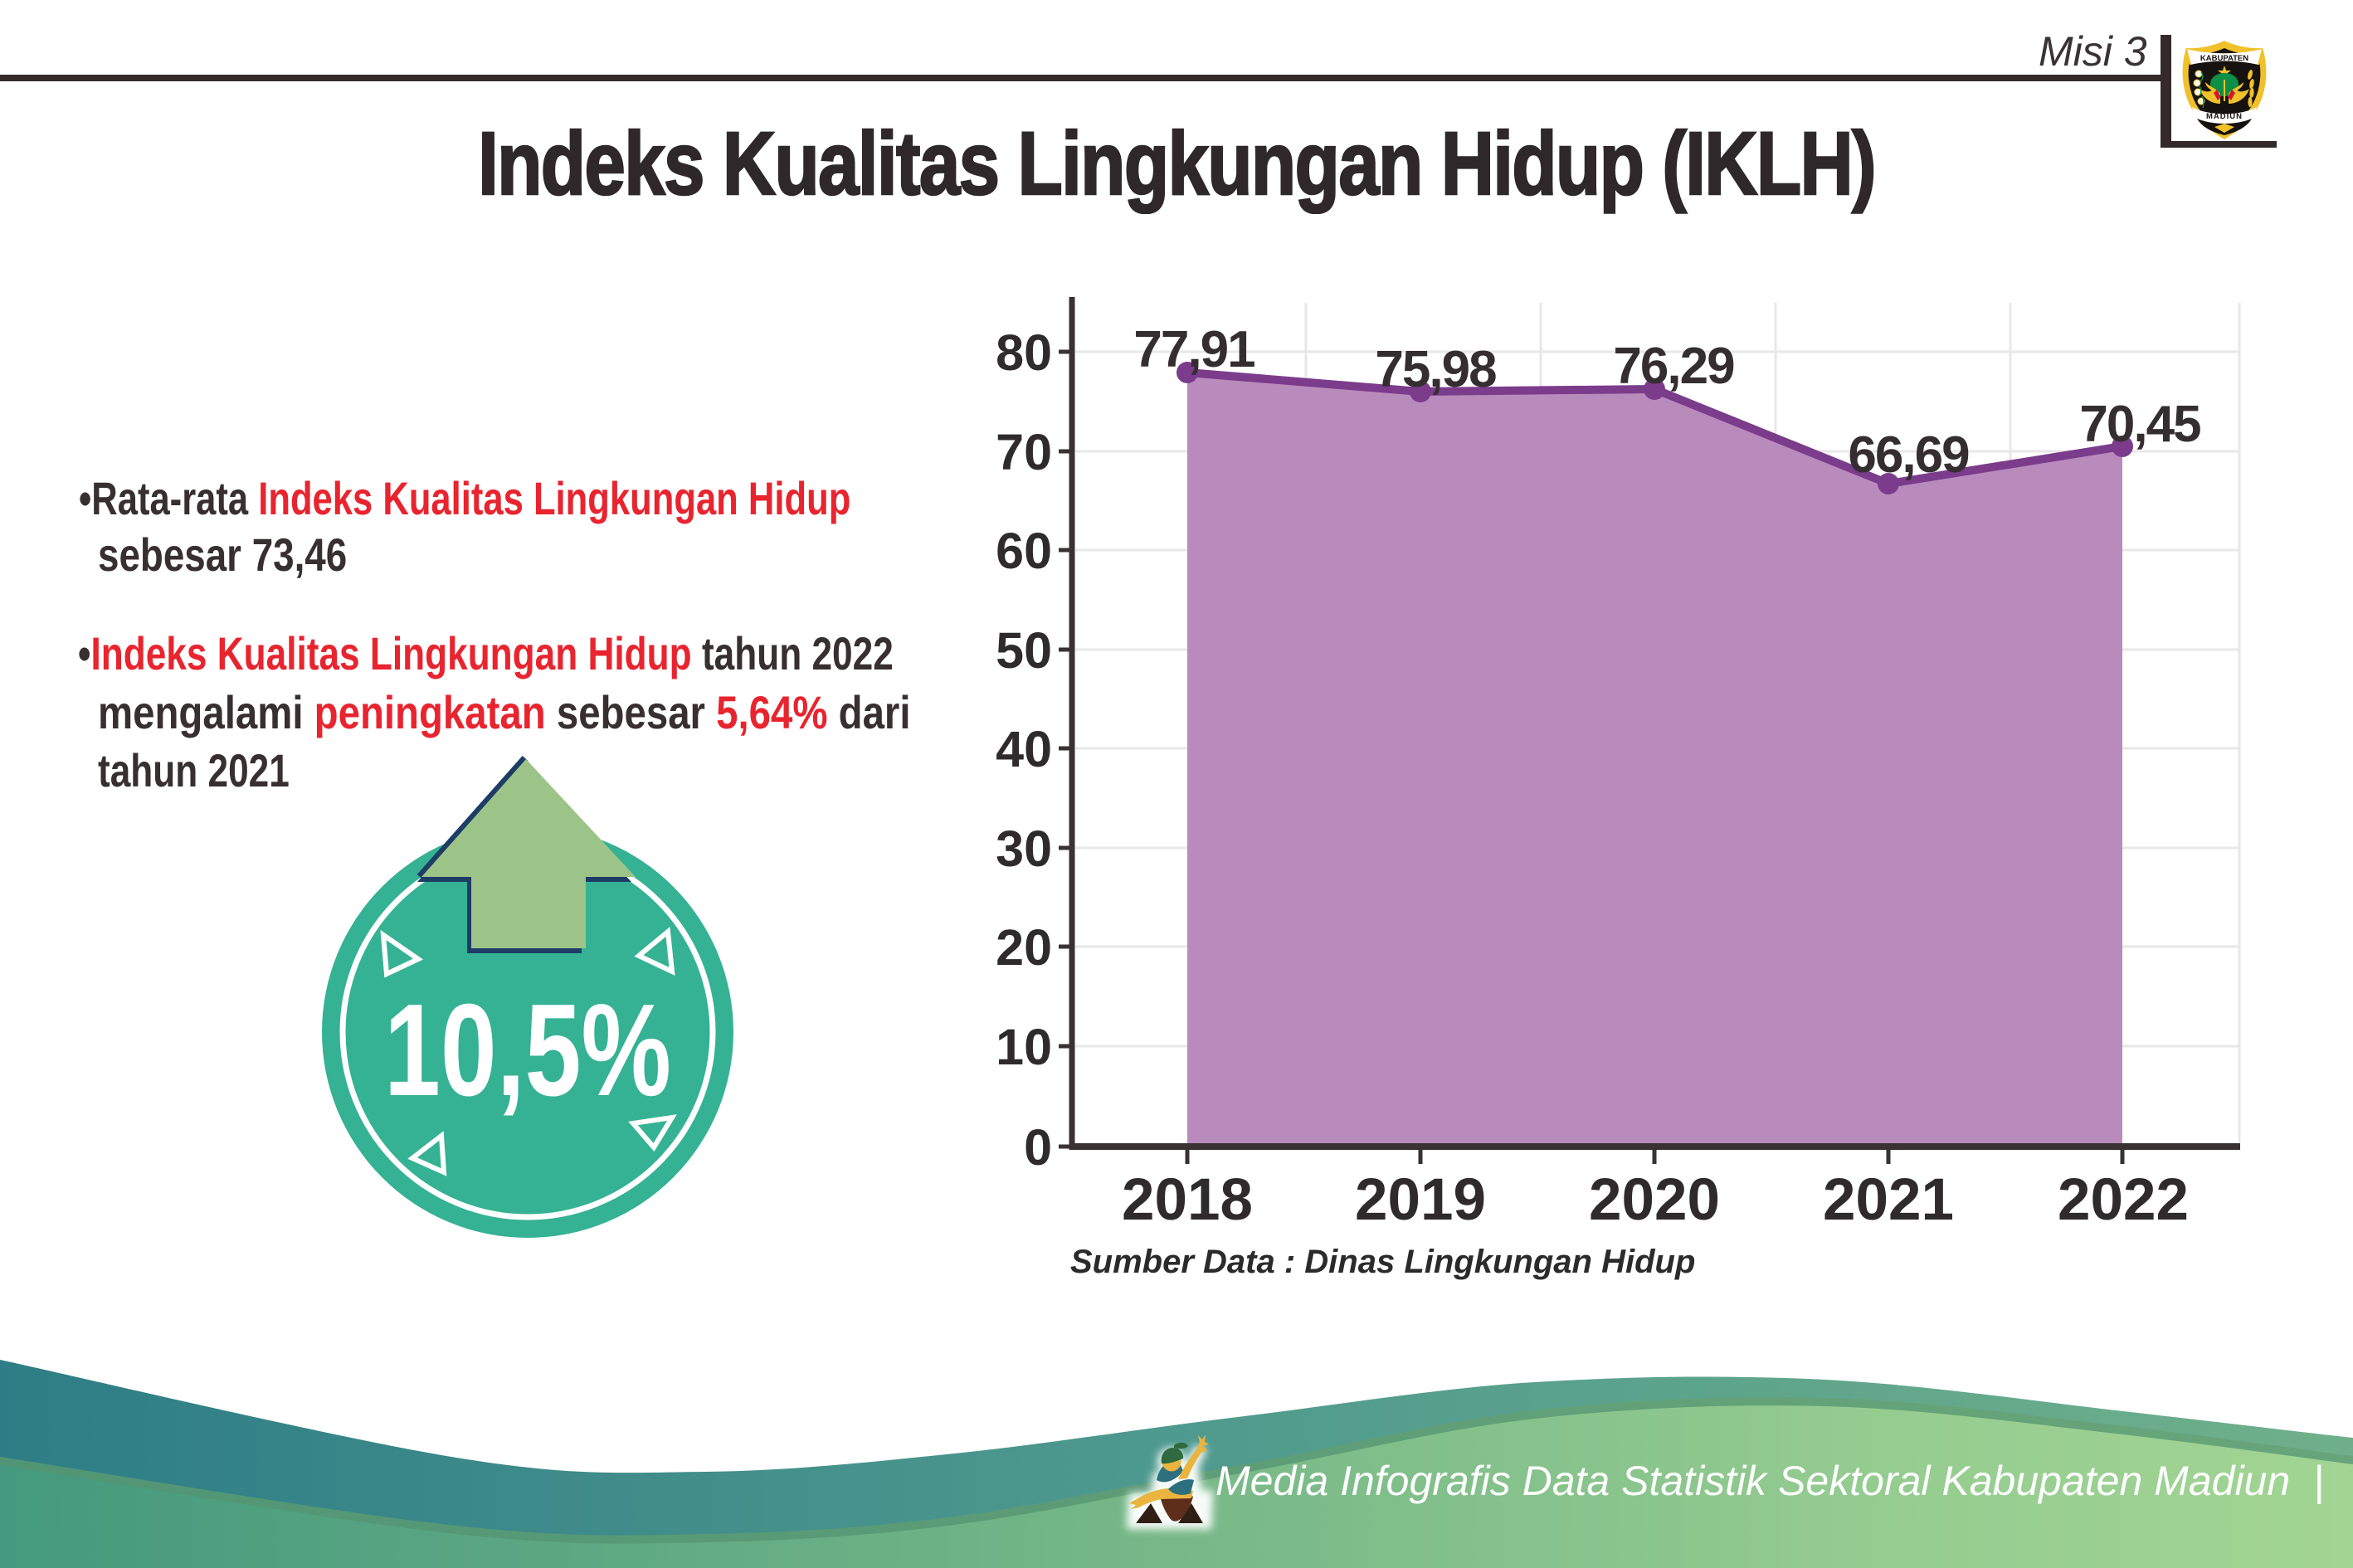 This screenshot has width=2353, height=1568. What do you see at coordinates (1024, 551) in the screenshot?
I see `svg-text: 60` at bounding box center [1024, 551].